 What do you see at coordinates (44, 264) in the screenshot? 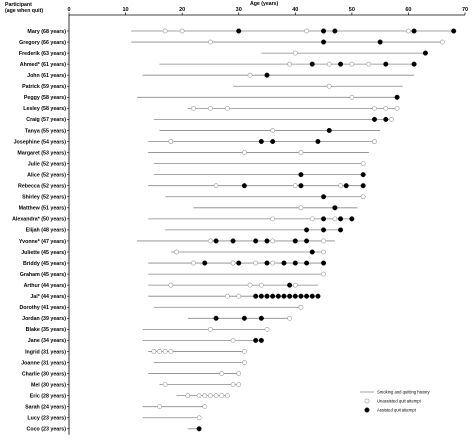
I see `participant-label: Briddy (45 years)` at bounding box center [44, 264].